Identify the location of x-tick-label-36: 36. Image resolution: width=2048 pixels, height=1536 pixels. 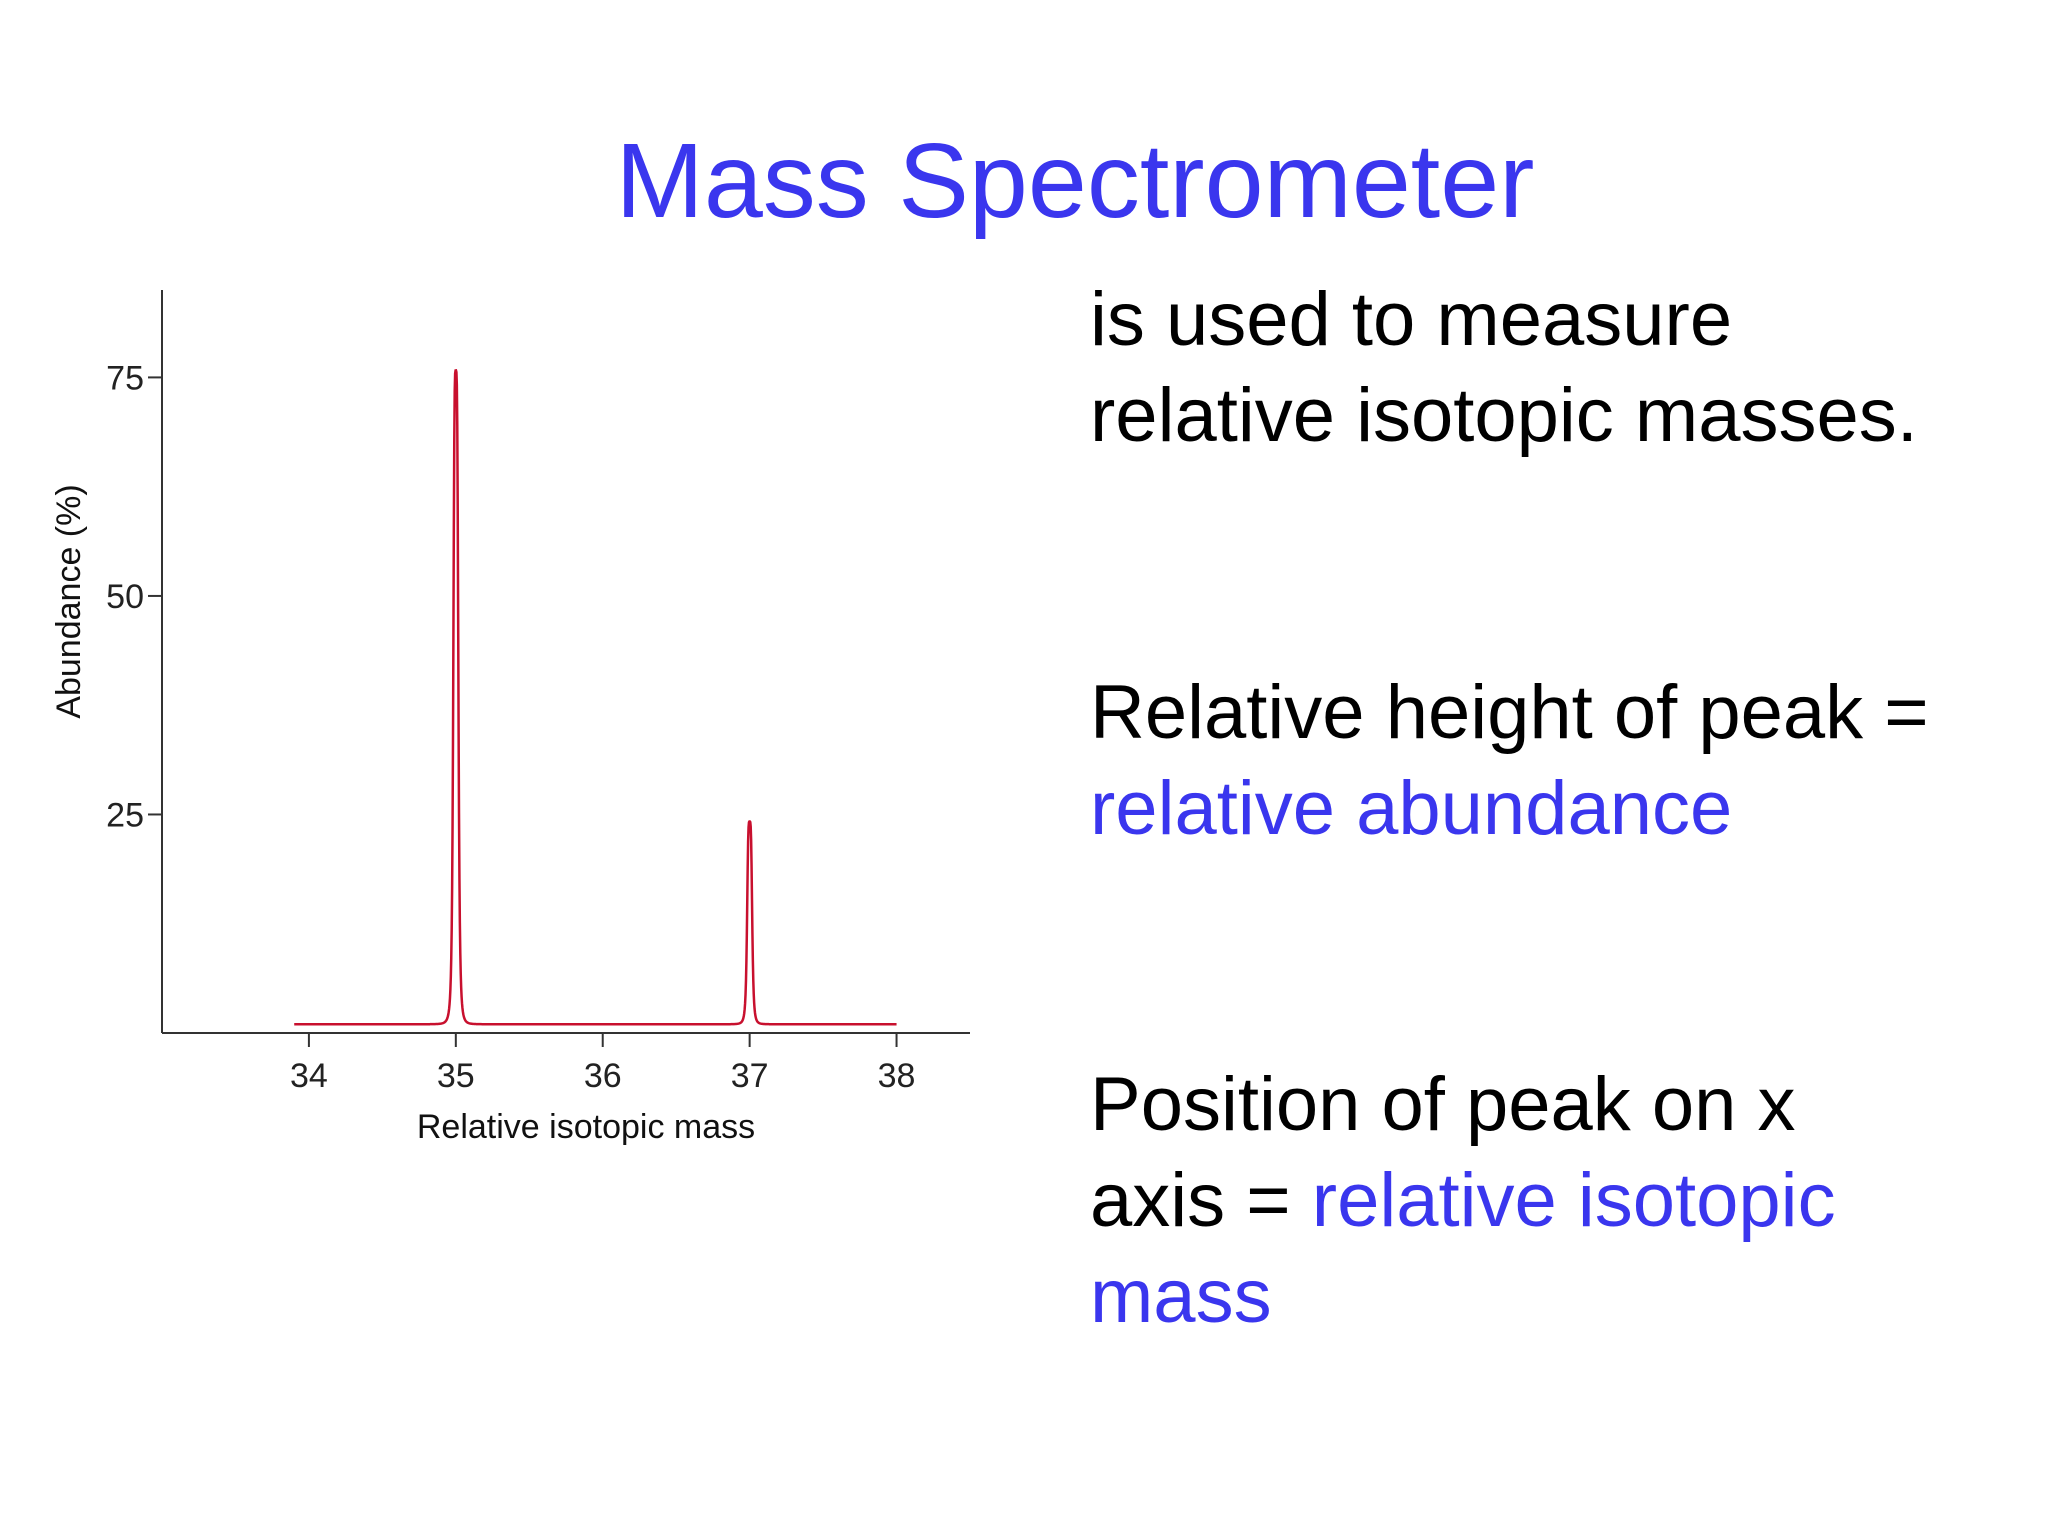
(603, 1076).